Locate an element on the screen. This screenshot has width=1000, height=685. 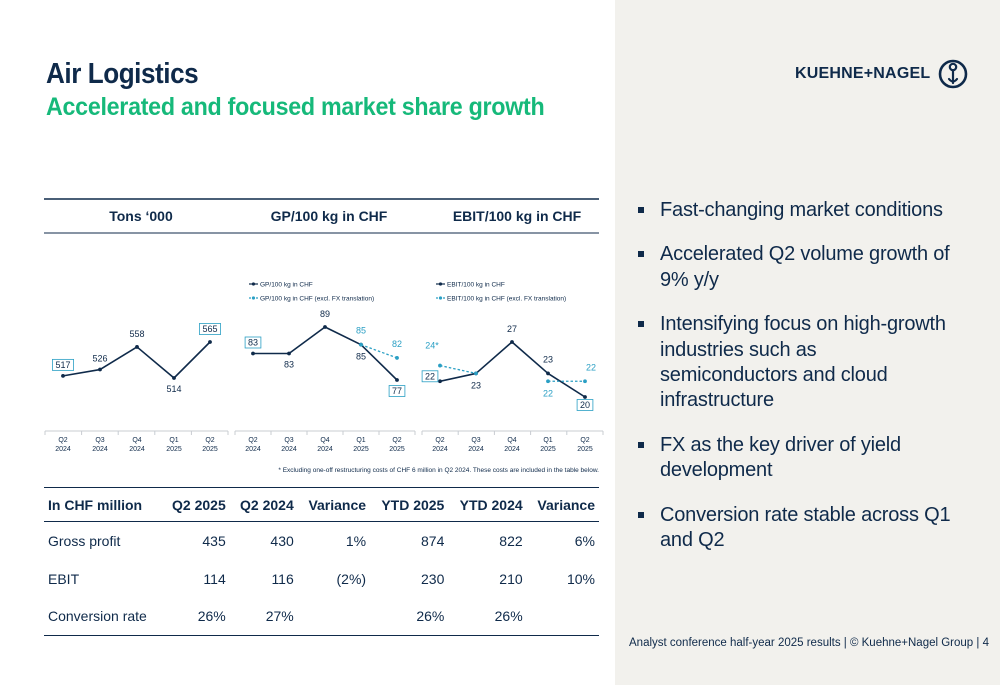
list-item-text: Accelerated Q2 volume growth of 9% y/y is located at coordinates (805, 267).